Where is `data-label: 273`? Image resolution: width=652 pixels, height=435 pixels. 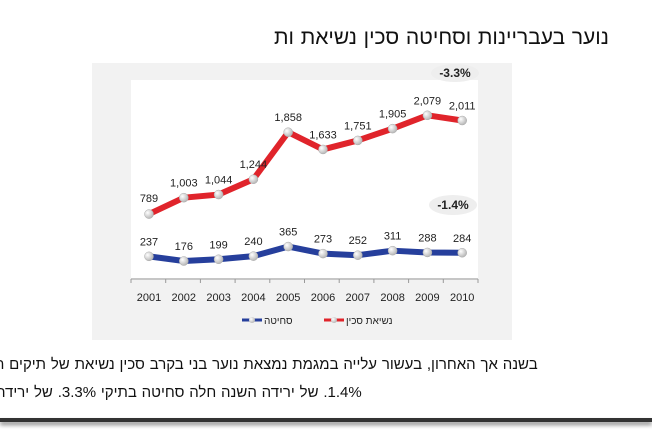
data-label: 273 is located at coordinates (323, 240).